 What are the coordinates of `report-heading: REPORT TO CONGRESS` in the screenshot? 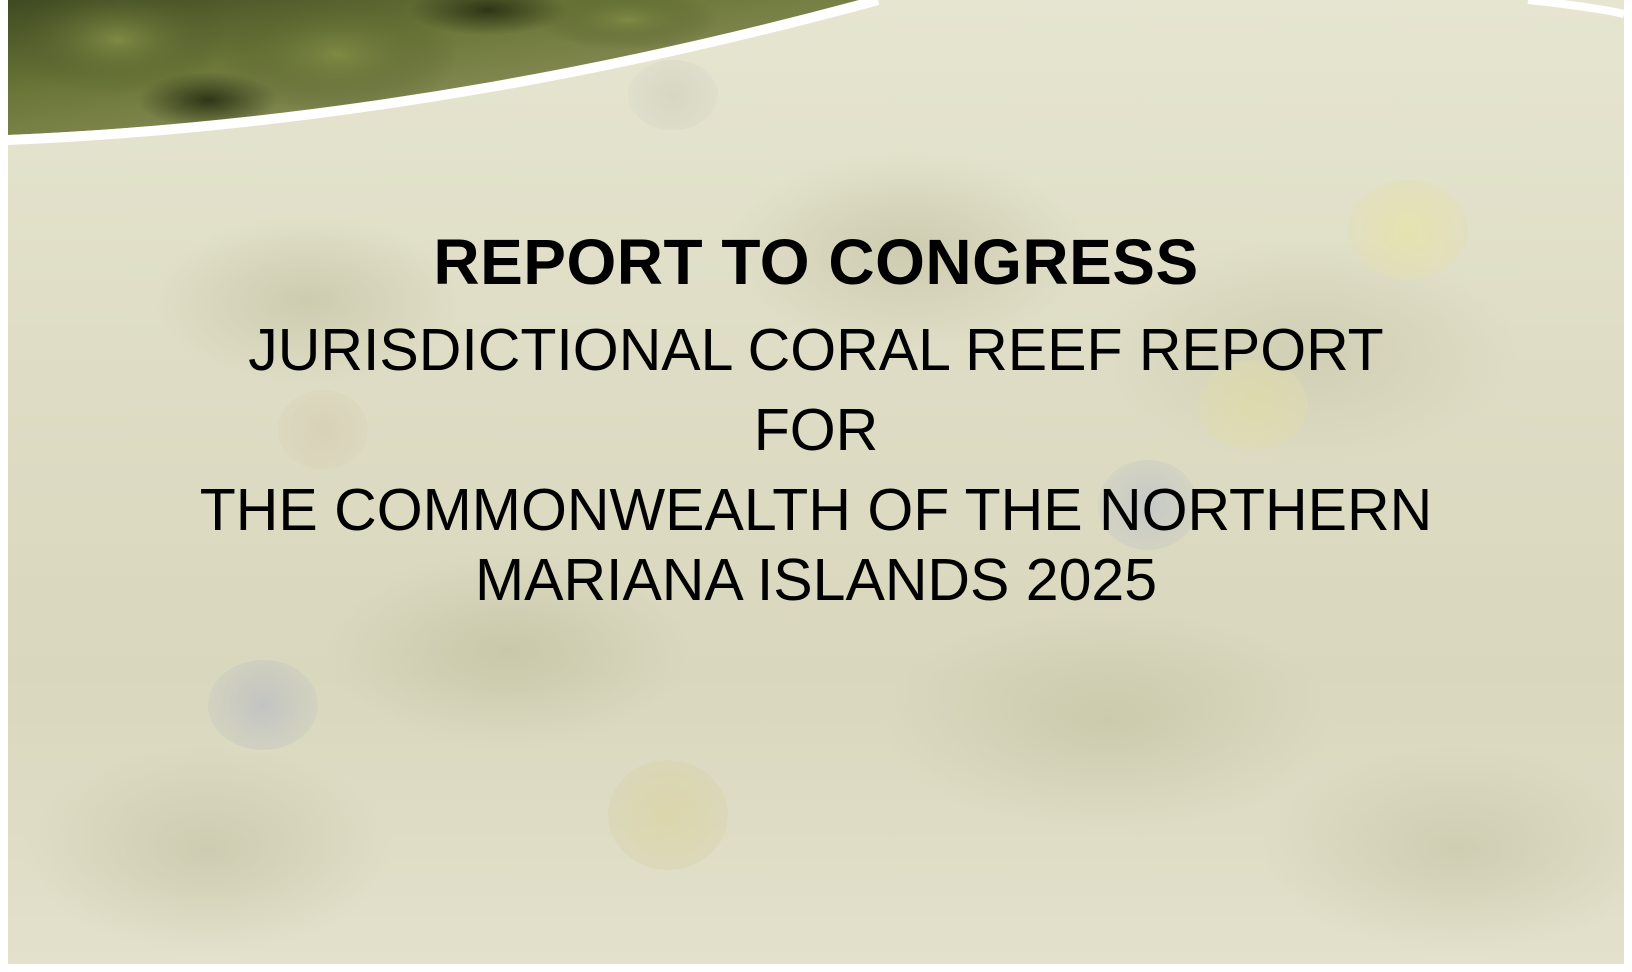 It's located at (816, 262).